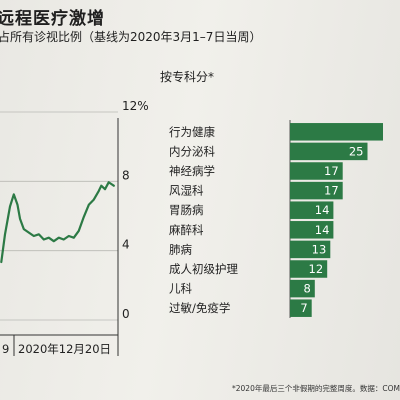  I want to click on bar-category-label: 内分泌科, so click(192, 151).